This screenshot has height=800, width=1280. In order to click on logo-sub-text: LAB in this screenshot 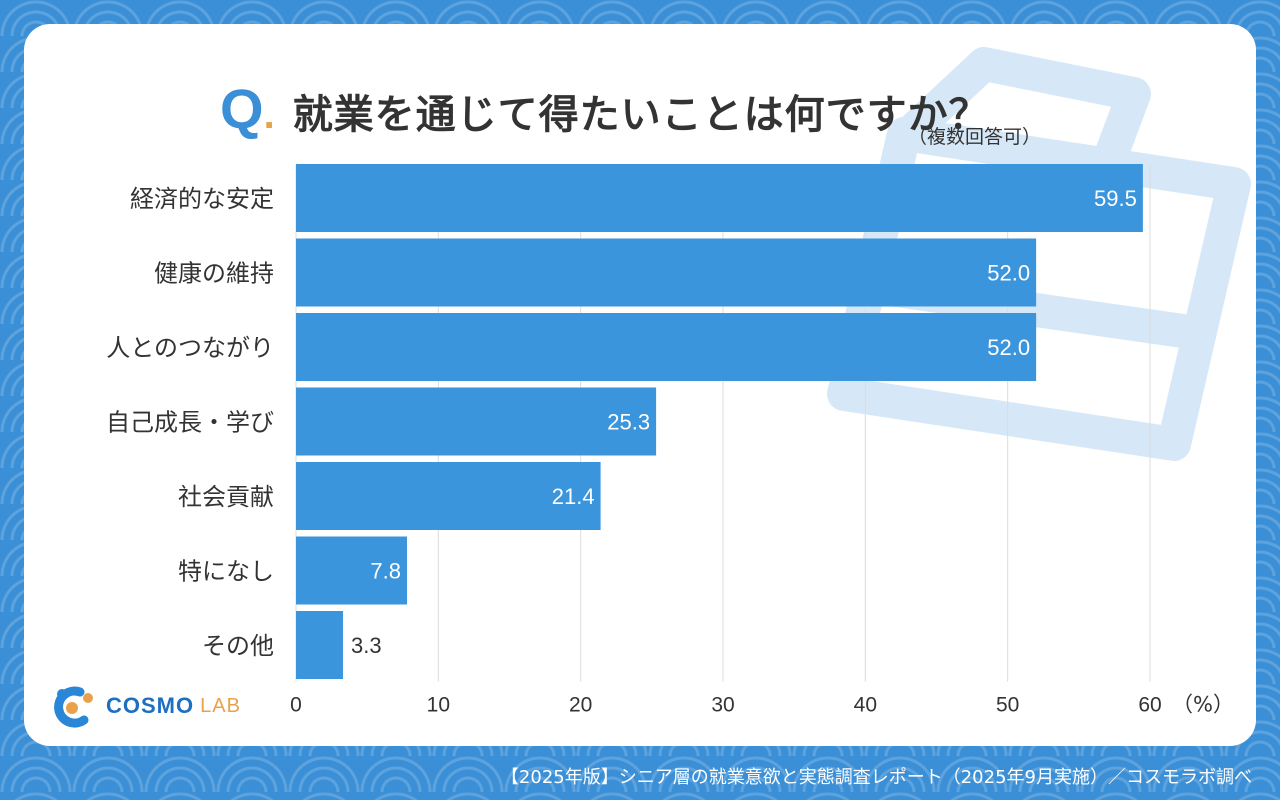, I will do `click(220, 705)`.